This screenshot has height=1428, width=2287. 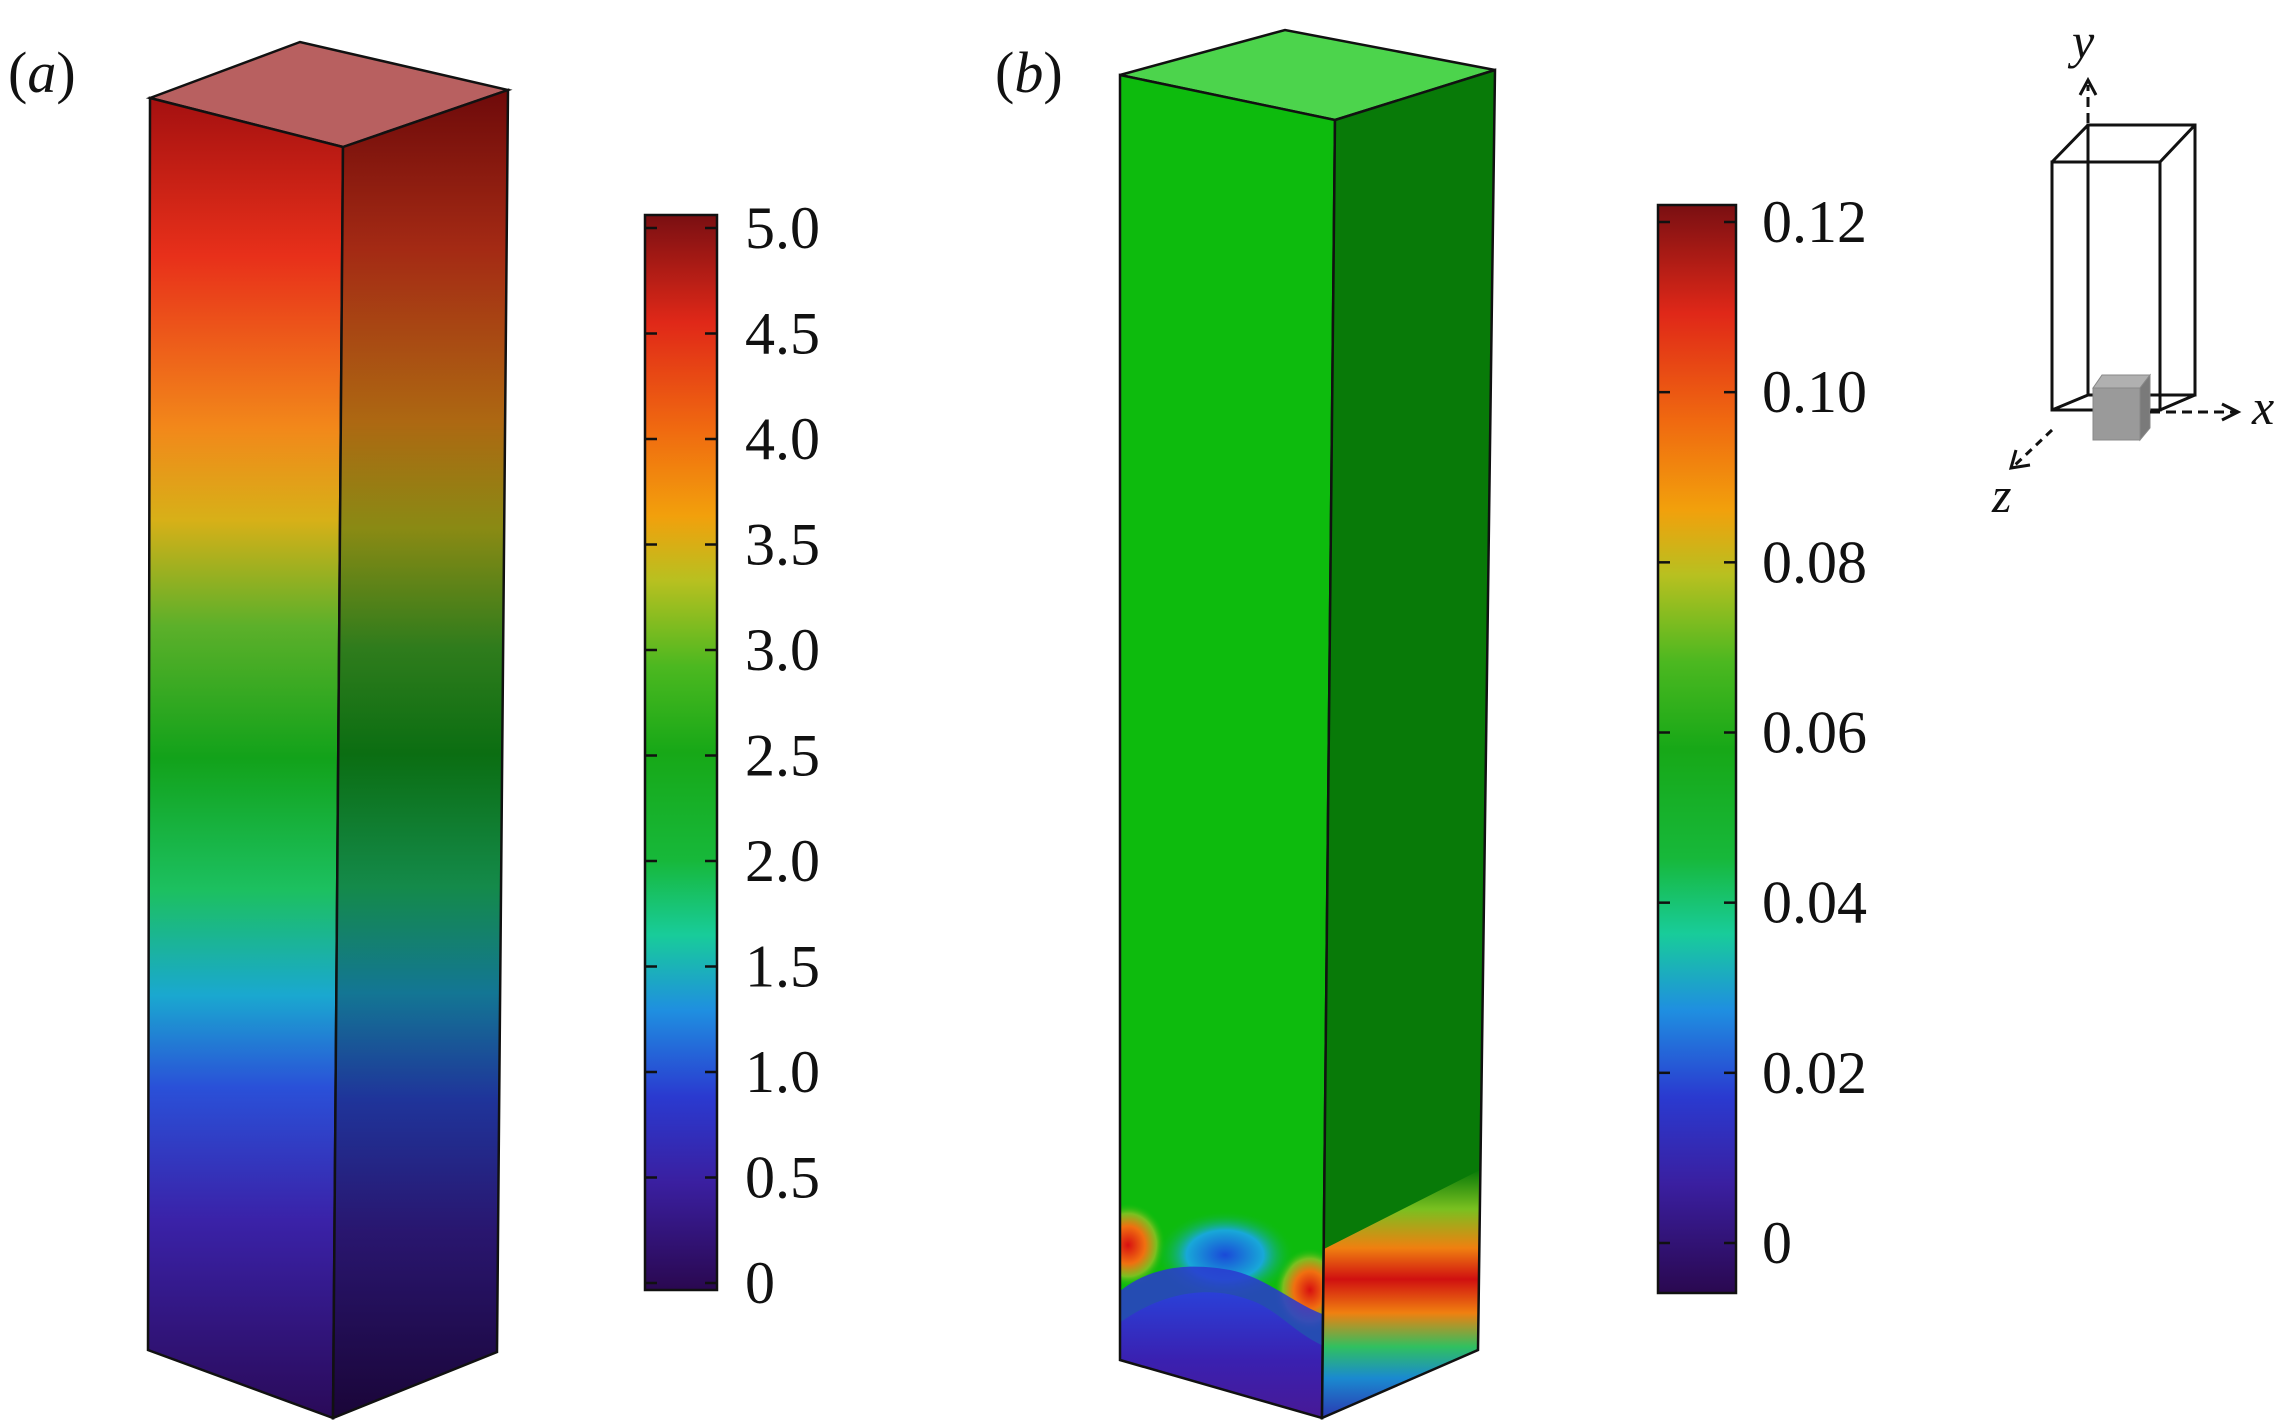 I want to click on y-axis-label: y, so click(x=2081, y=41).